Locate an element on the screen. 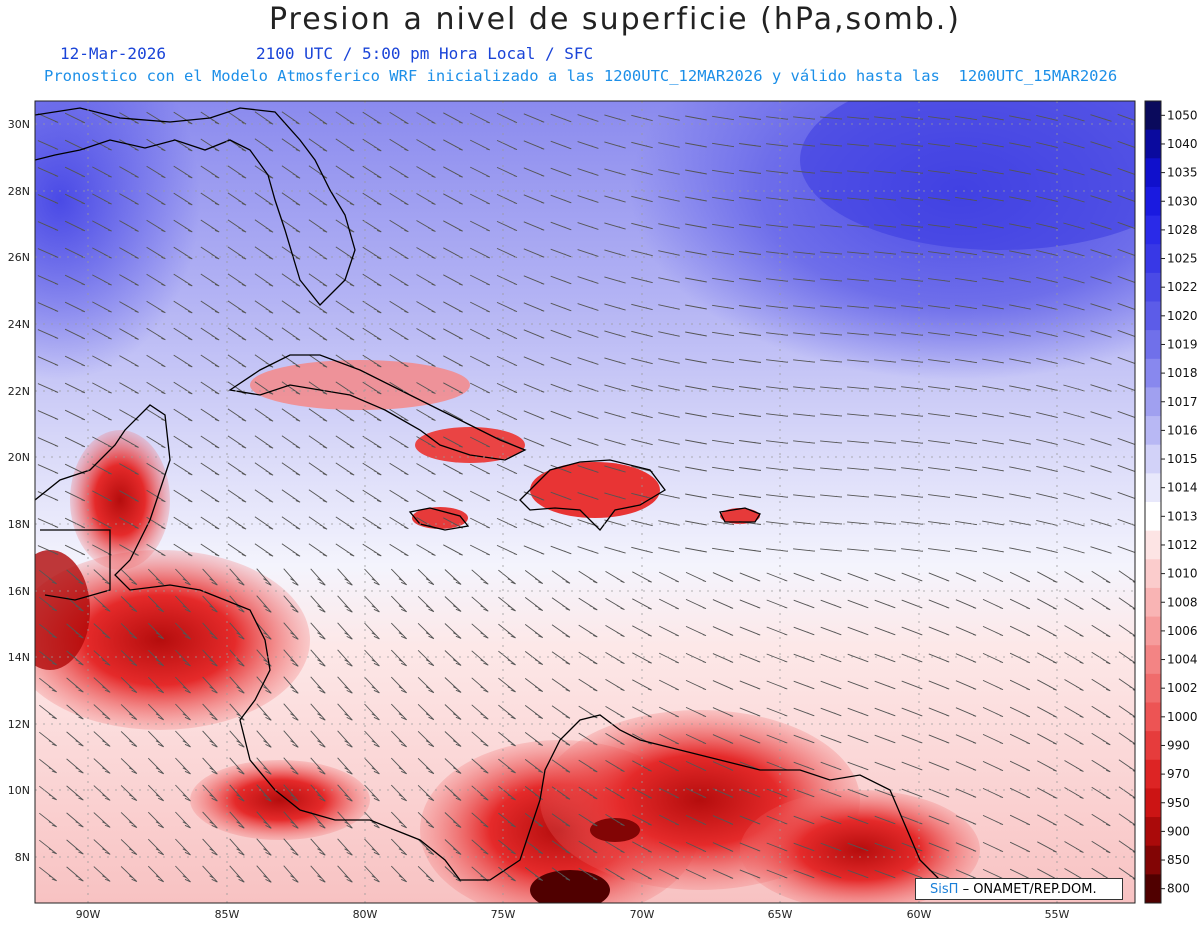  forecast-date: 12-Mar-2026 is located at coordinates (113, 53).